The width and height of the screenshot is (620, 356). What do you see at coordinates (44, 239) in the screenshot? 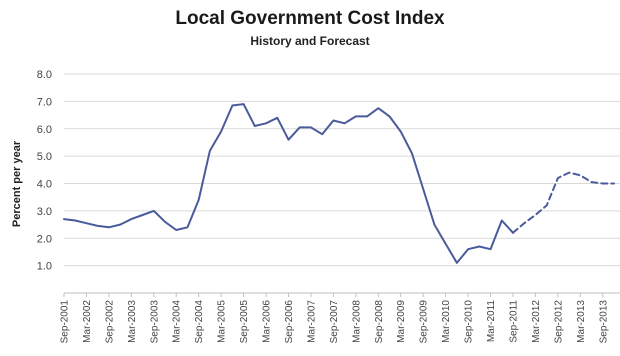
I see `y-tick-label: 2.0` at bounding box center [44, 239].